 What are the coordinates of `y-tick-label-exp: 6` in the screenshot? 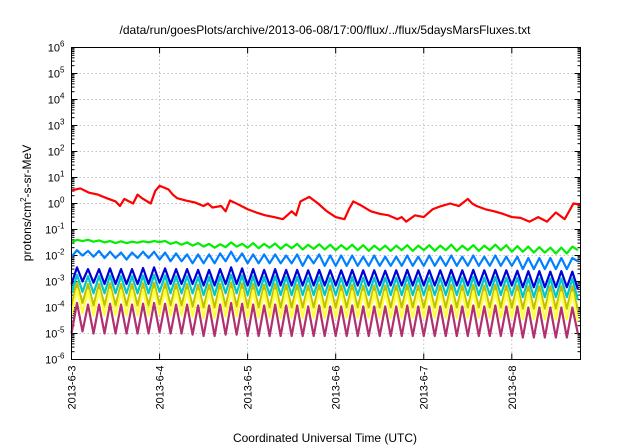 It's located at (62, 44).